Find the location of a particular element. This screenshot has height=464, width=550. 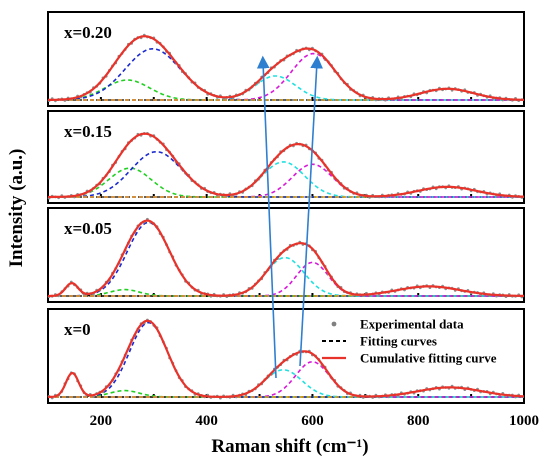

fitting-curve-p300 is located at coordinates (286, 174).